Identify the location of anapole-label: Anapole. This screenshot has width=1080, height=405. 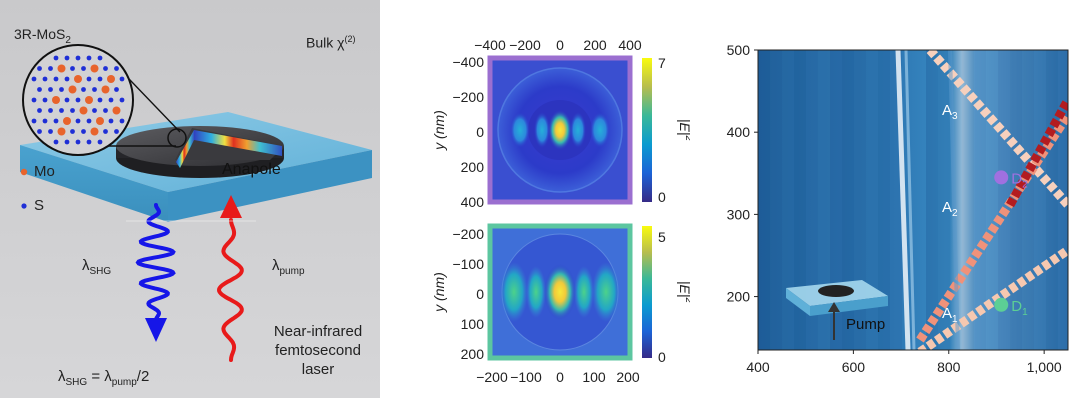
(251, 169).